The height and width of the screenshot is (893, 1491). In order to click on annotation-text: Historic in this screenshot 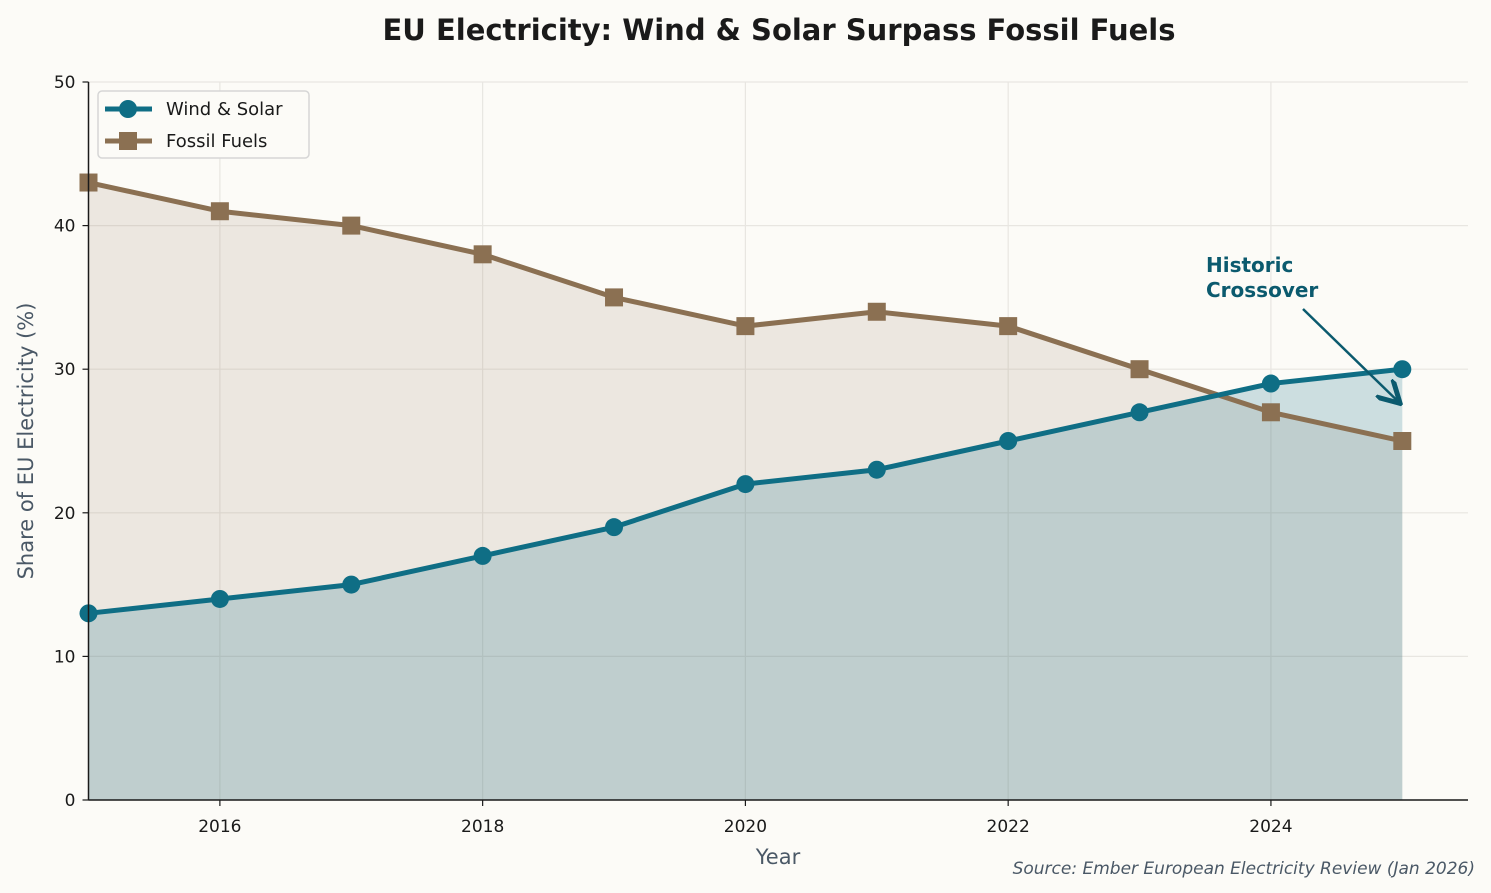, I will do `click(1249, 265)`.